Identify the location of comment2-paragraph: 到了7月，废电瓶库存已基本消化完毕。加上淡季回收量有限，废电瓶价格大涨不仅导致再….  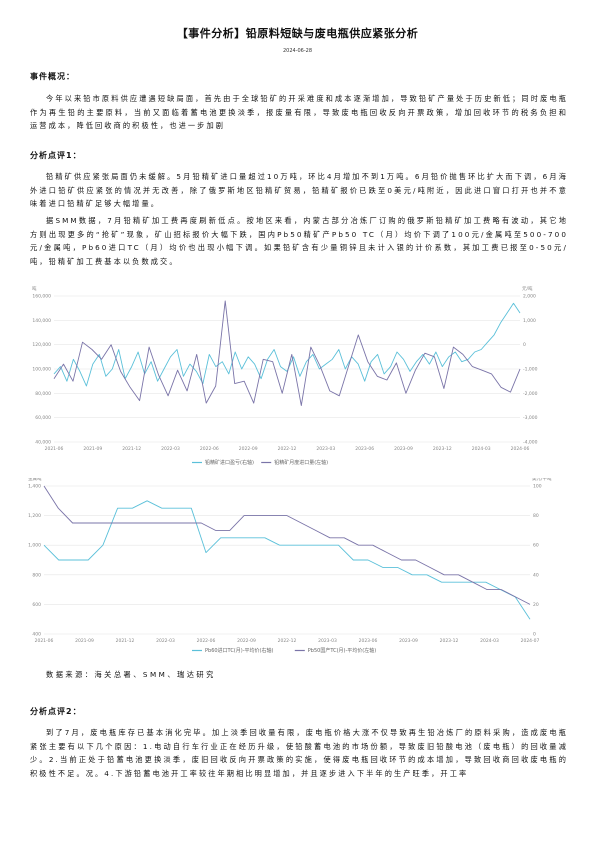
(299, 753).